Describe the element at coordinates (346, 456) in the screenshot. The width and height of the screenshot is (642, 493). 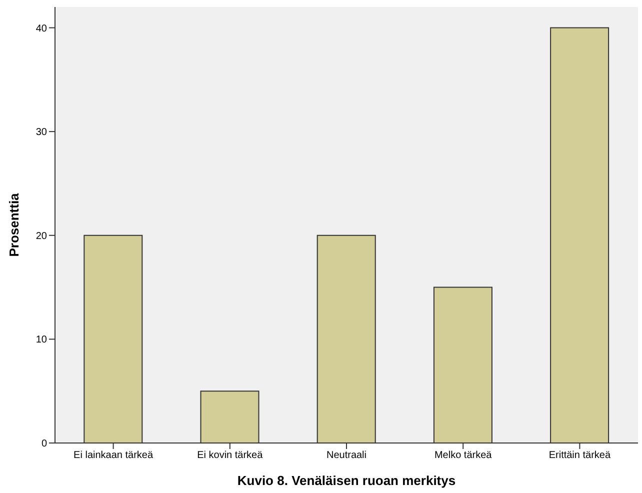
I see `x-tick-label: Neutraali` at that location.